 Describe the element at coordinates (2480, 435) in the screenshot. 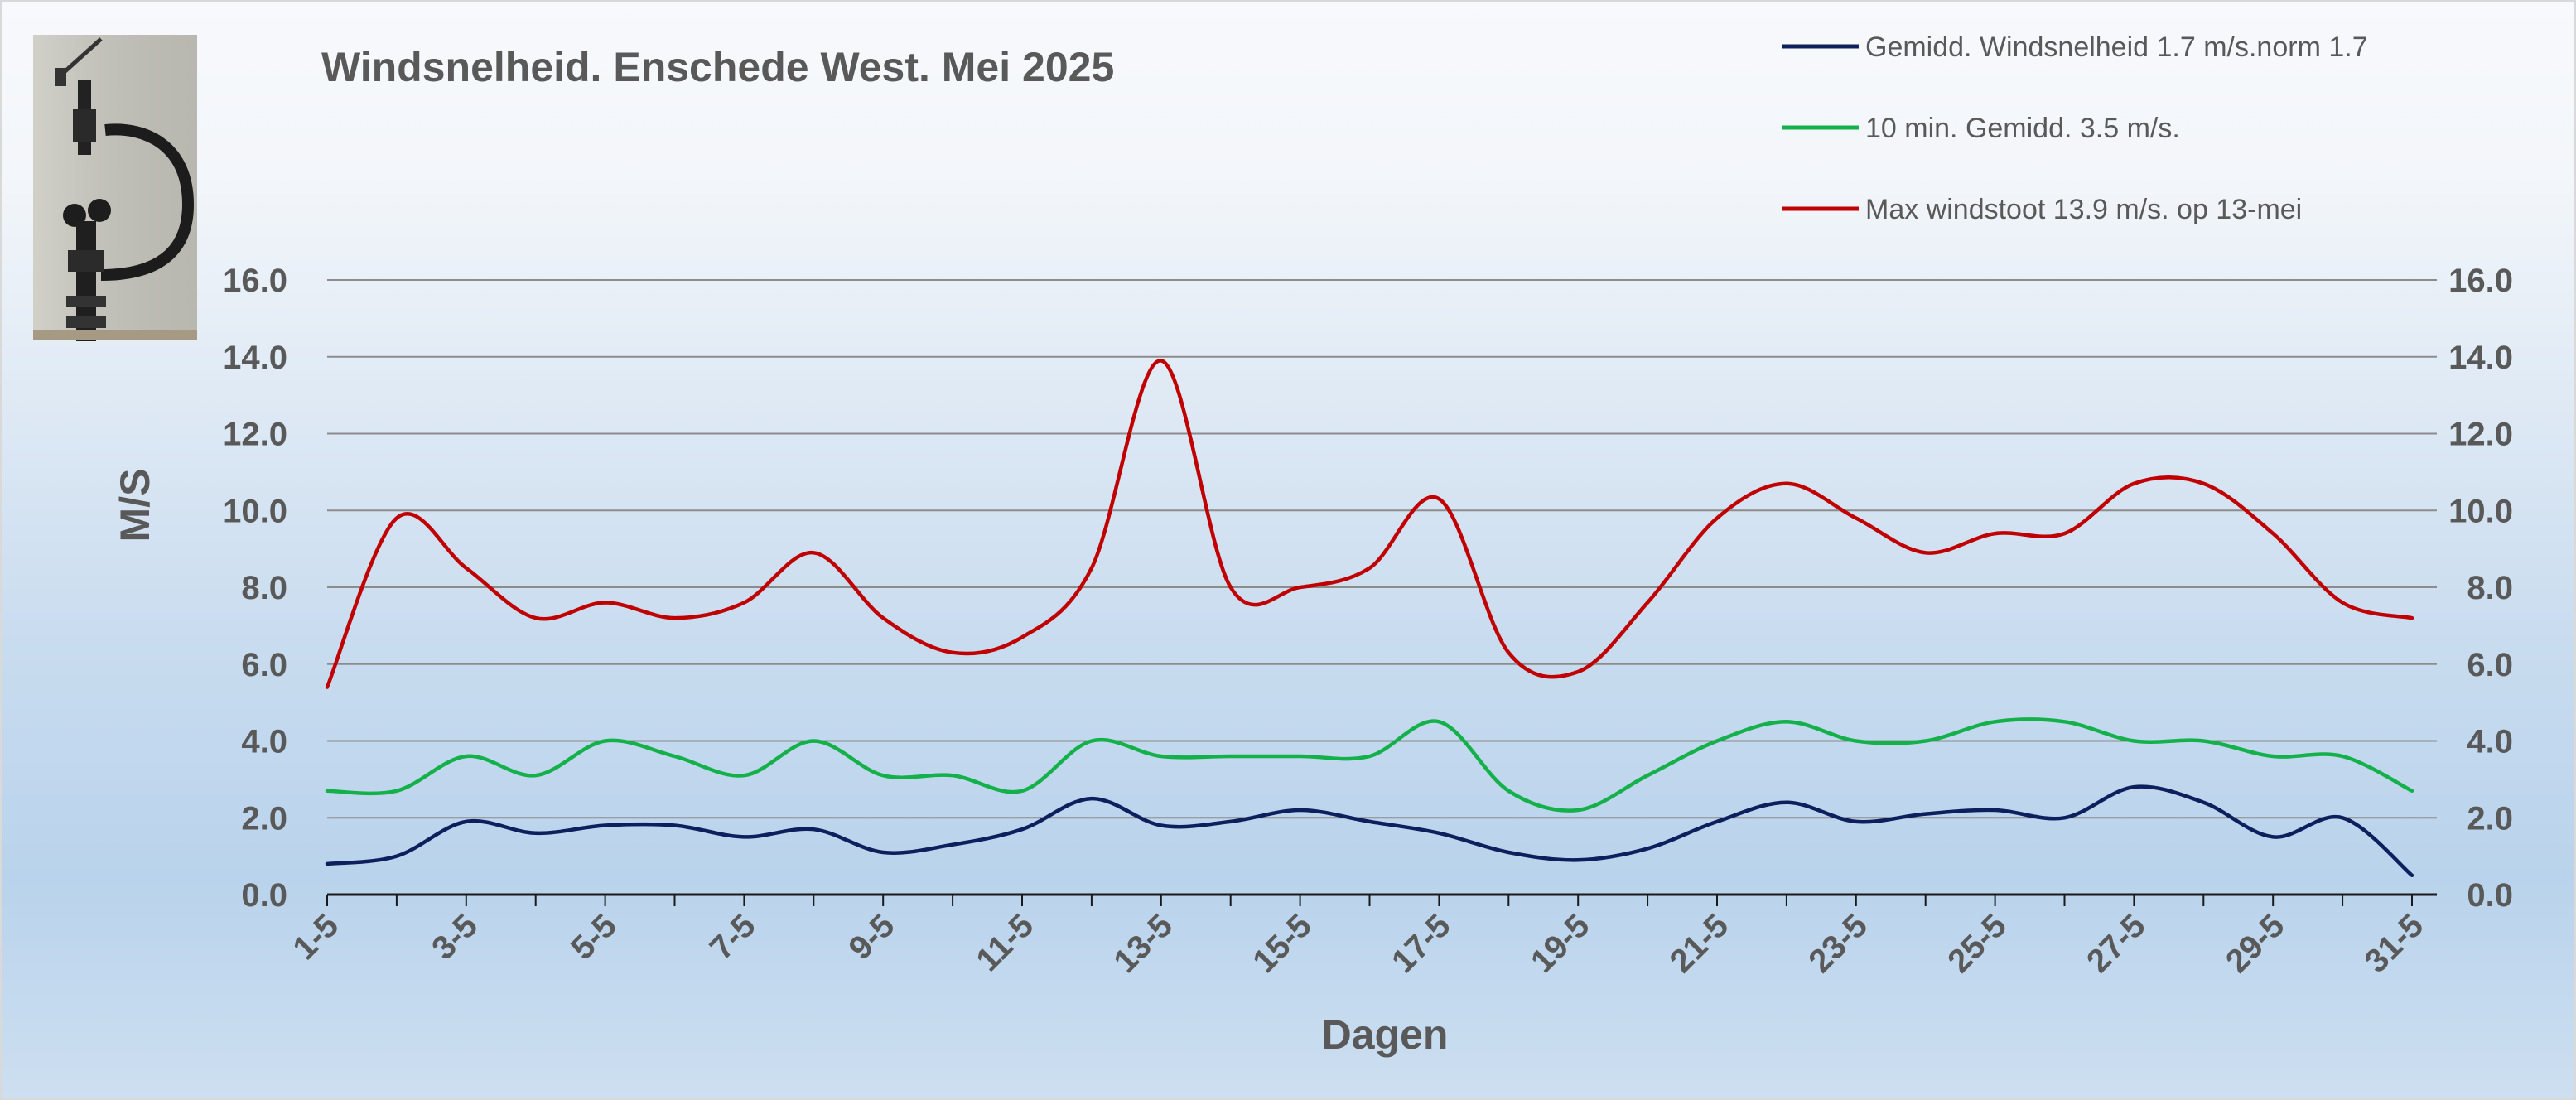

I see `y-tick-label-right: 12.0` at that location.